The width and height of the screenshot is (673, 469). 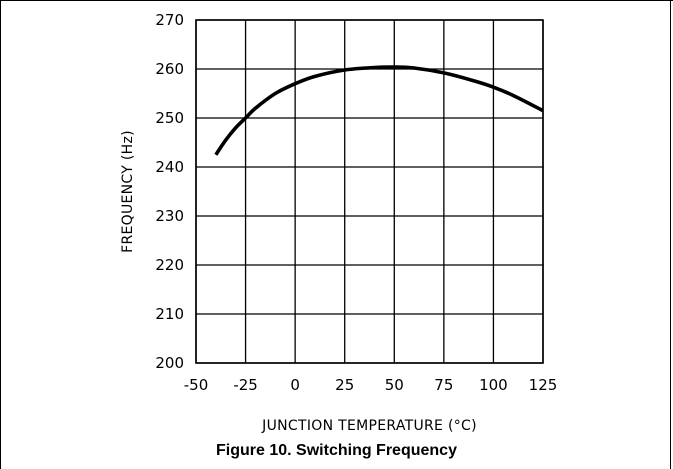 I want to click on y-tick-label: 270, so click(x=169, y=20).